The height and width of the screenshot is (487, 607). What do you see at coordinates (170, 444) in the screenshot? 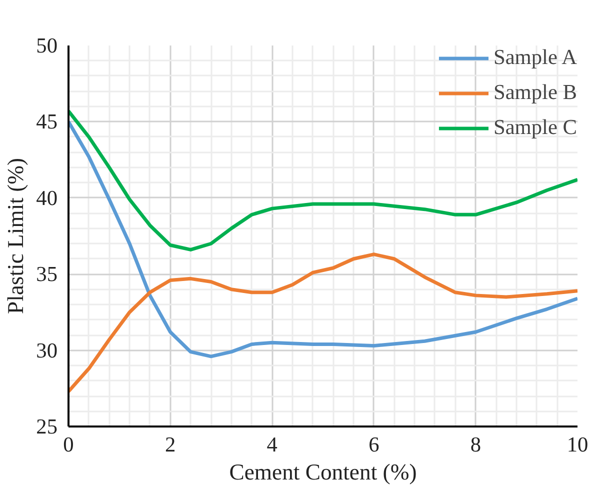
I see `x-tick-label: 2` at bounding box center [170, 444].